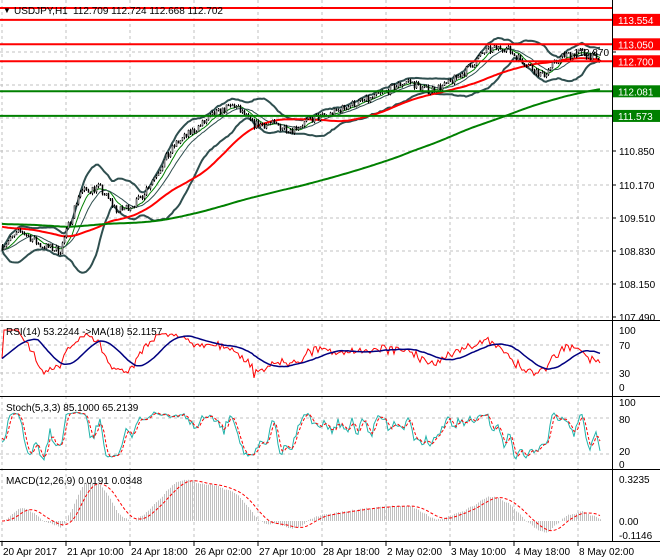 This screenshot has width=660, height=560. What do you see at coordinates (95, 552) in the screenshot?
I see `time-tick-label: 21 Apr 10:00` at bounding box center [95, 552].